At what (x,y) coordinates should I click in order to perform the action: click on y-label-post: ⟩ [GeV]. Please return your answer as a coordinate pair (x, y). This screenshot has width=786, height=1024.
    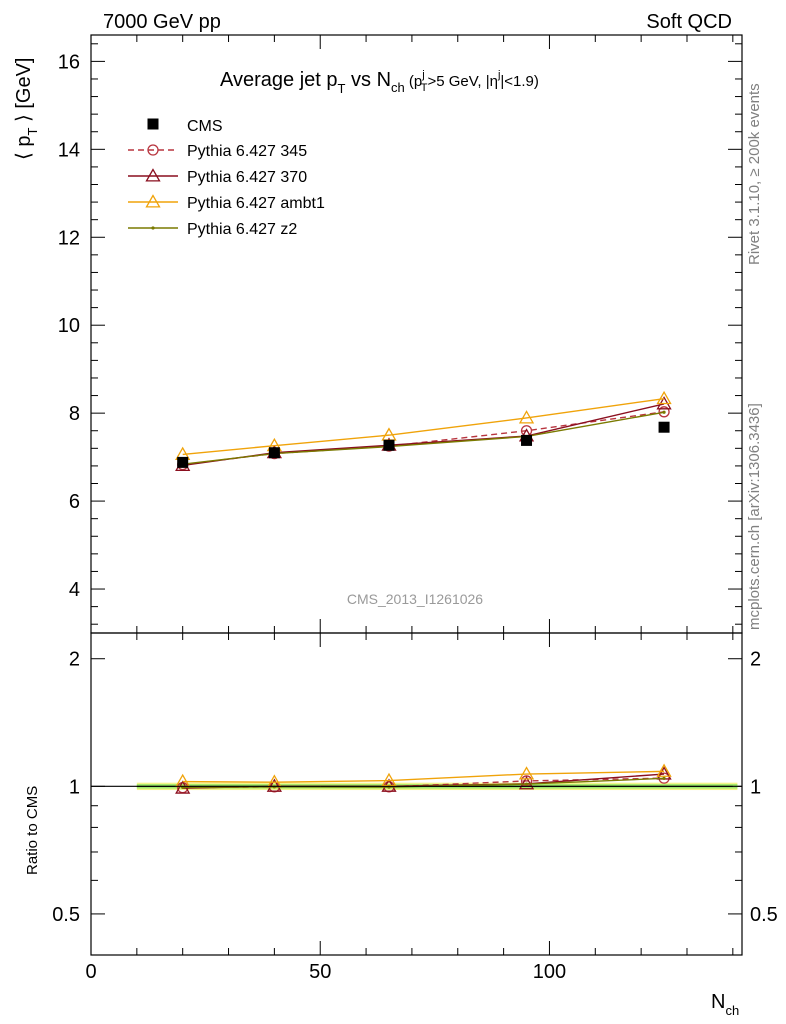
    Looking at the image, I should click on (24, 93).